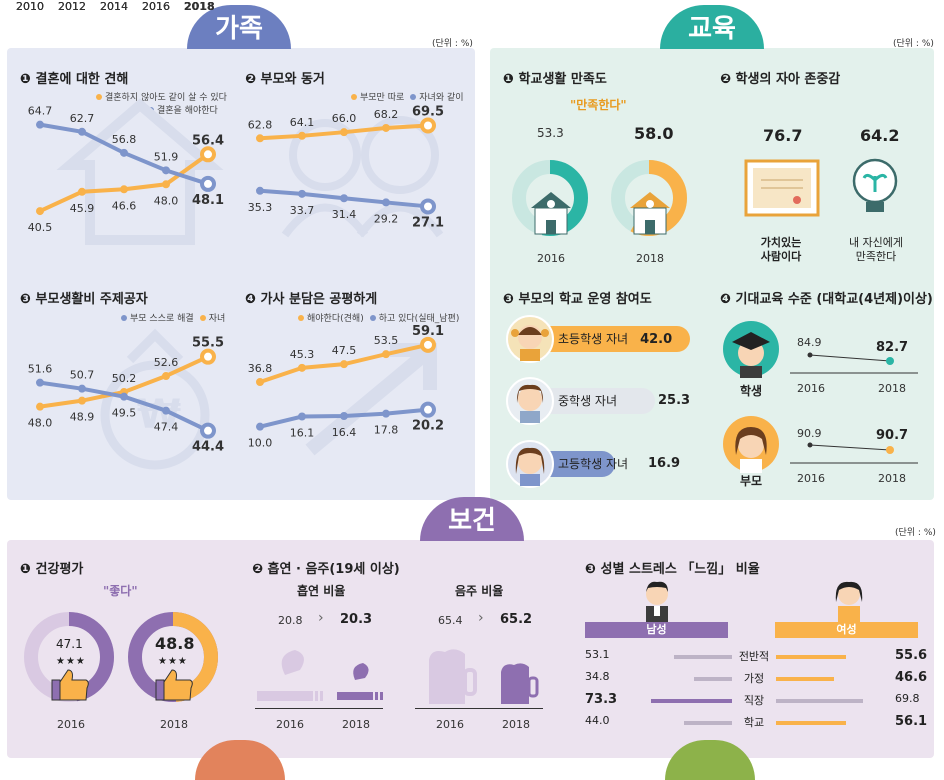  I want to click on edu-sat-label: "만족한다", so click(598, 105).